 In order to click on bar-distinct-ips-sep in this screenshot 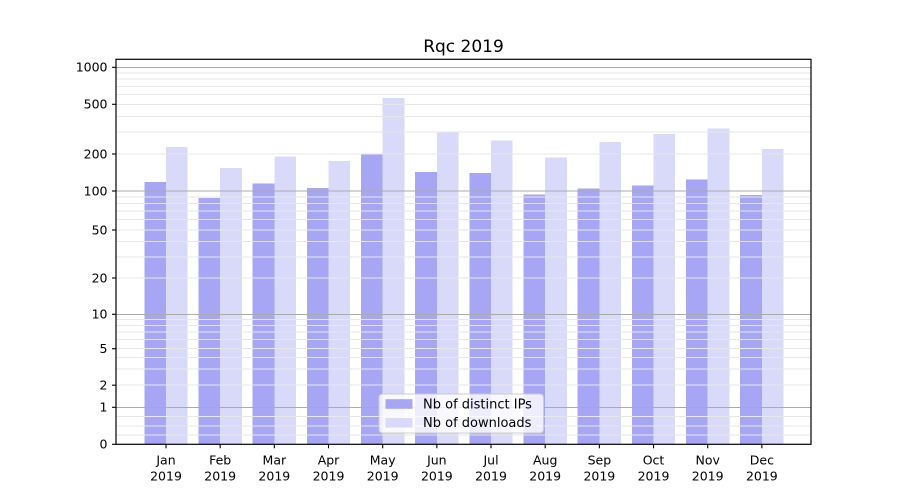, I will do `click(588, 316)`.